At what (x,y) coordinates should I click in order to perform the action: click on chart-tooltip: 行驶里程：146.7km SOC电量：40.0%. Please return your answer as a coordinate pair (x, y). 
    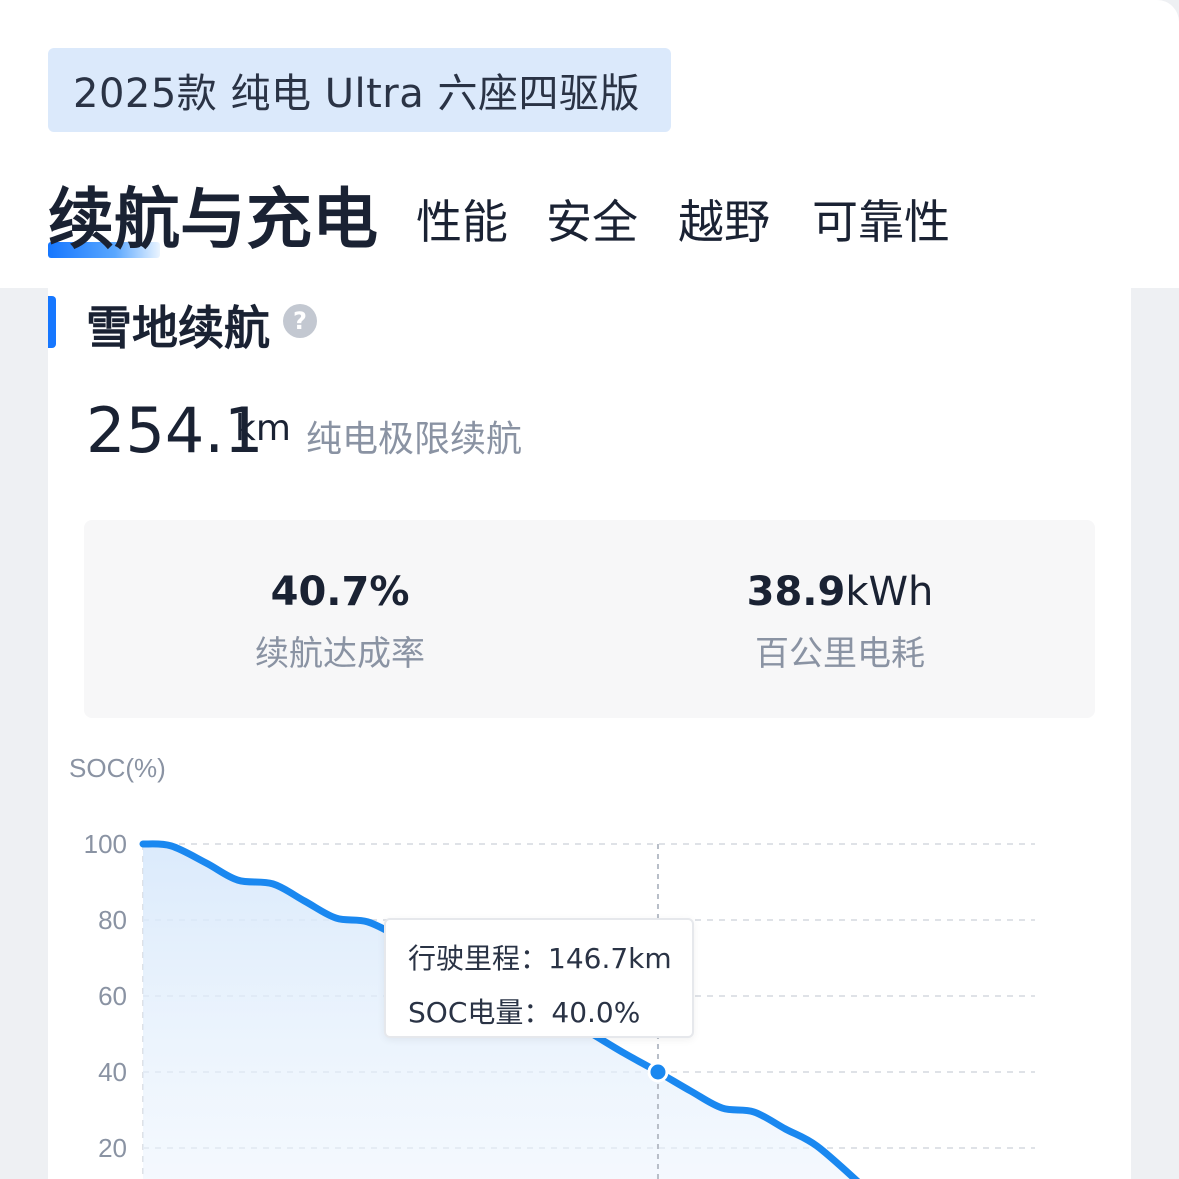
    Looking at the image, I should click on (539, 978).